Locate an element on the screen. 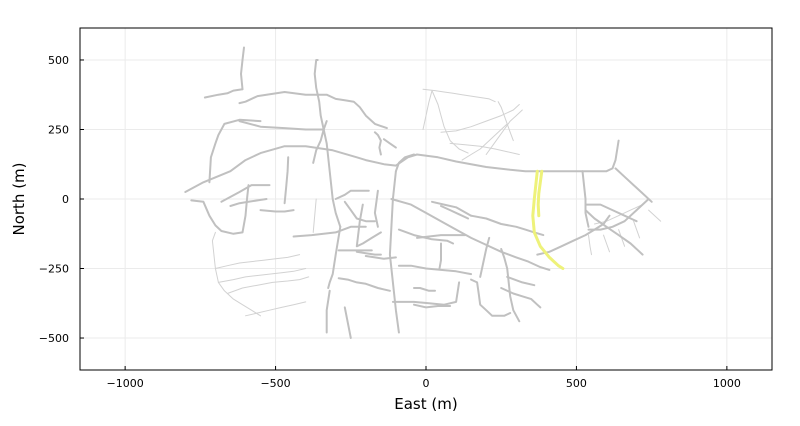  y-tick-label: −500 is located at coordinates (54, 338).